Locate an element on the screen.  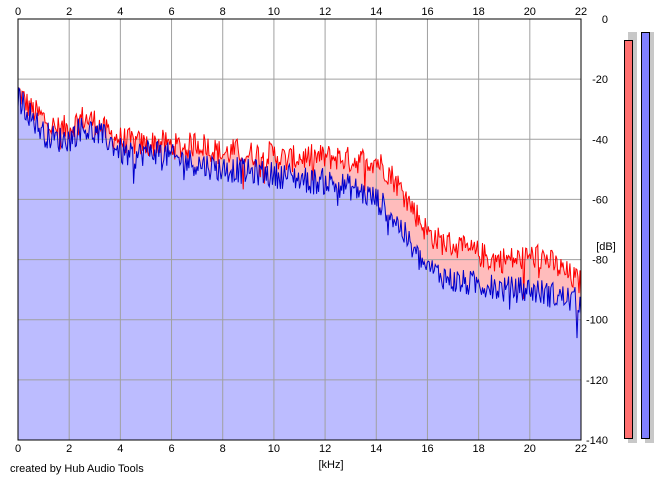
y-tick-label: -120 is located at coordinates (597, 381).